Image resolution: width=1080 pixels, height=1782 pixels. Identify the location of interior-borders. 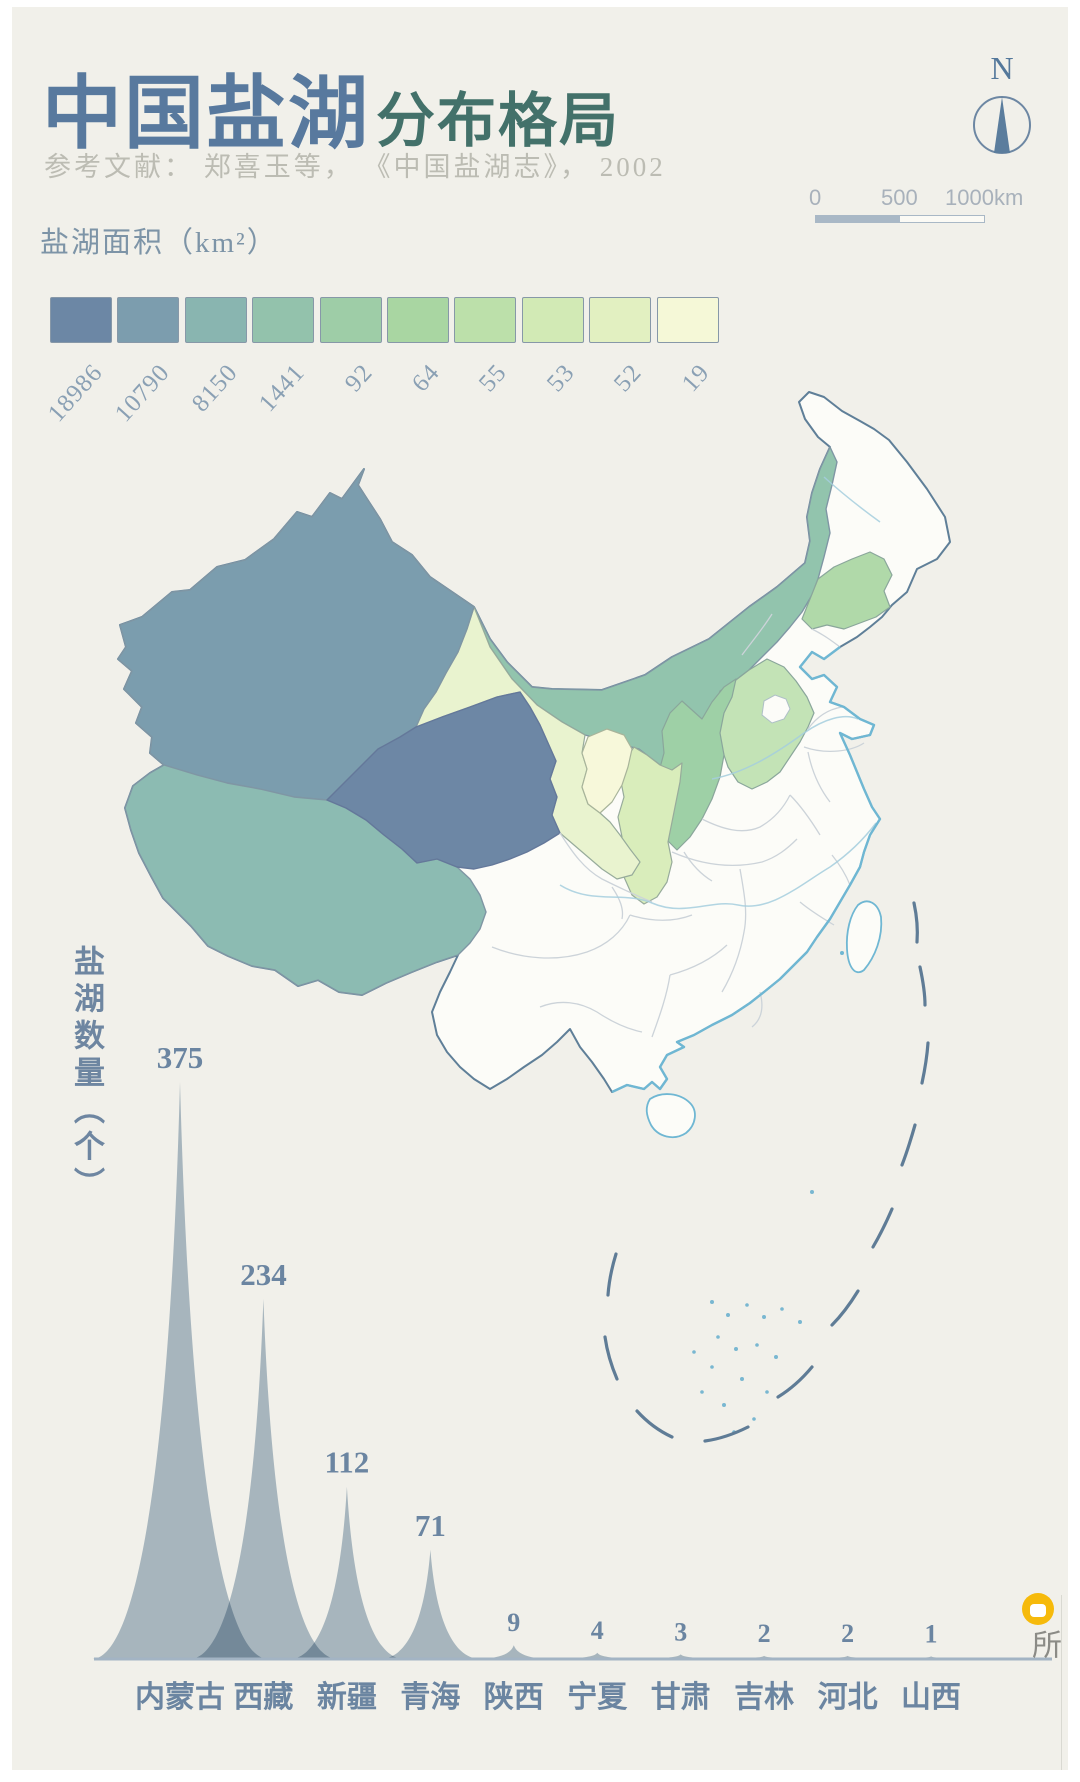
(678, 825).